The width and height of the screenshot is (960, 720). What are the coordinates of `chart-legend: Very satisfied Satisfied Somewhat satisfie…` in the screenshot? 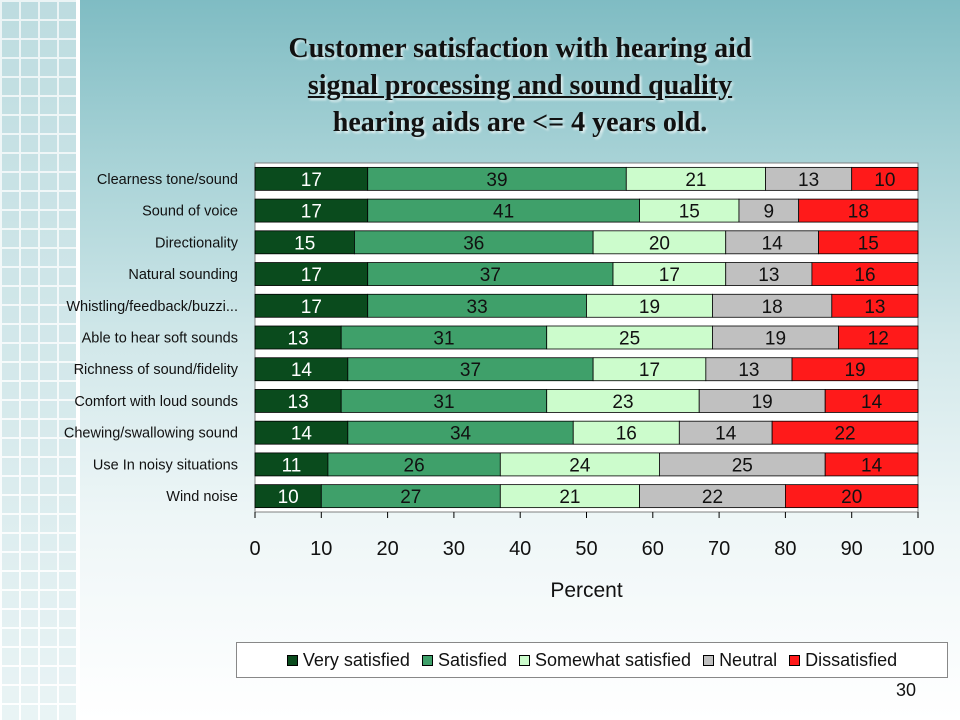 It's located at (592, 660).